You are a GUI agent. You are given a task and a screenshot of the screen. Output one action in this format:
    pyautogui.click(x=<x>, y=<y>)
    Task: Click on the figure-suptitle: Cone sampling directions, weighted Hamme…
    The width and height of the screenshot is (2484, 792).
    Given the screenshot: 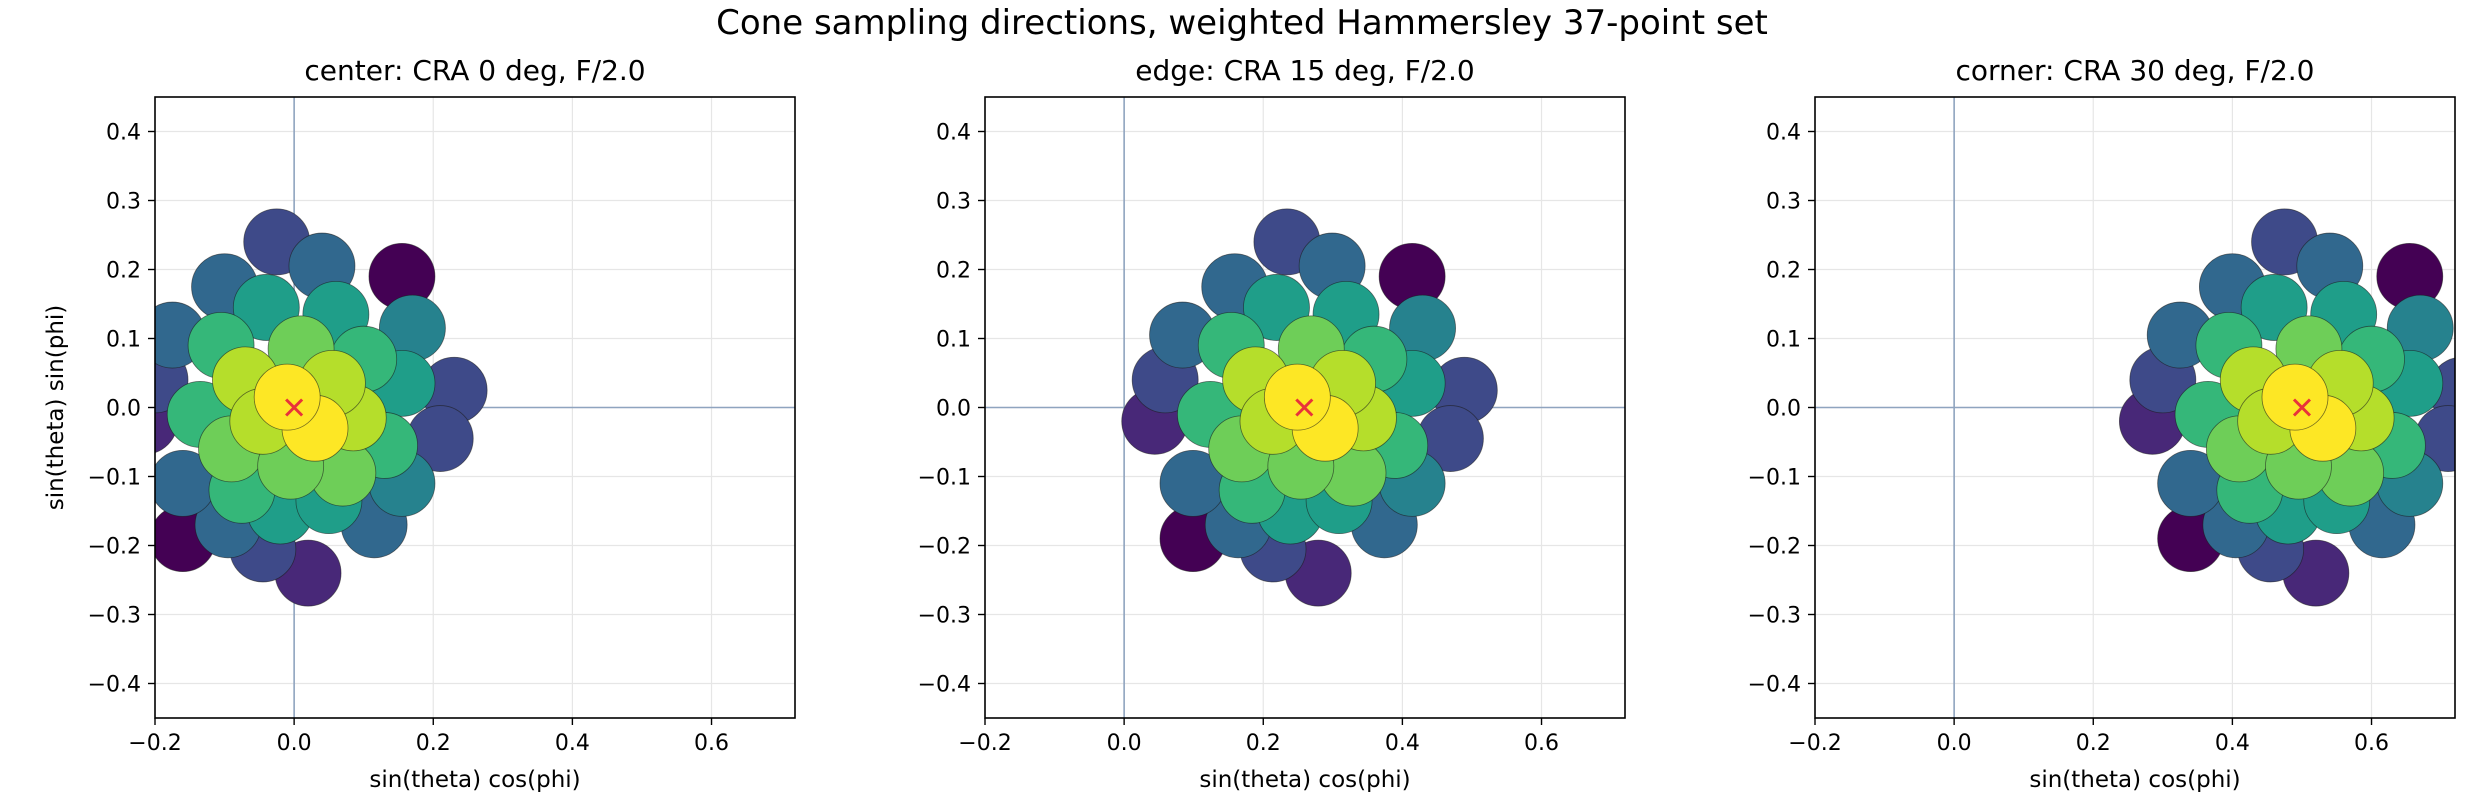 What is the action you would take?
    pyautogui.click(x=1242, y=23)
    